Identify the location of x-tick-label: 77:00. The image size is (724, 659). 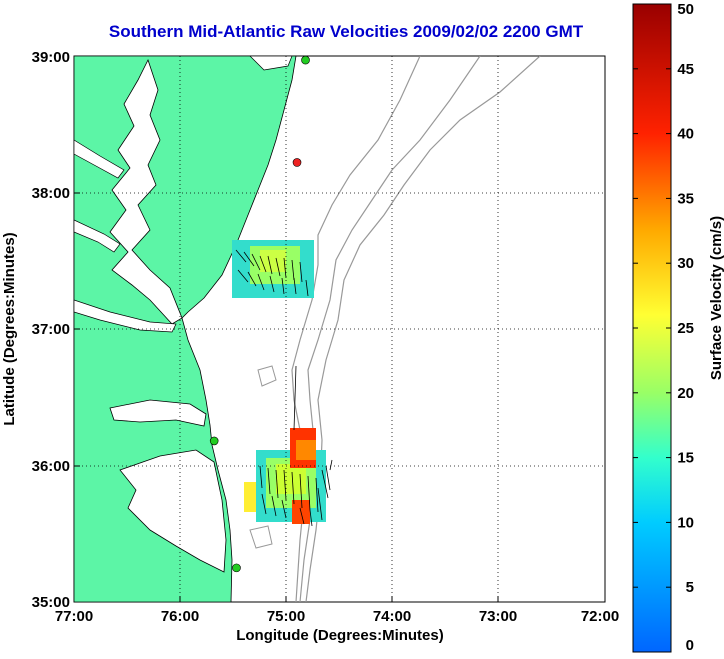
(74, 616).